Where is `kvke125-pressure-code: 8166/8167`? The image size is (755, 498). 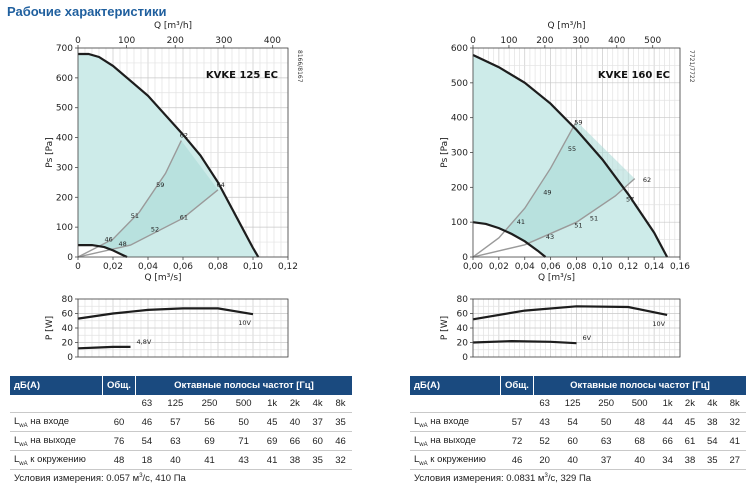 kvke125-pressure-code: 8166/8167 is located at coordinates (299, 66).